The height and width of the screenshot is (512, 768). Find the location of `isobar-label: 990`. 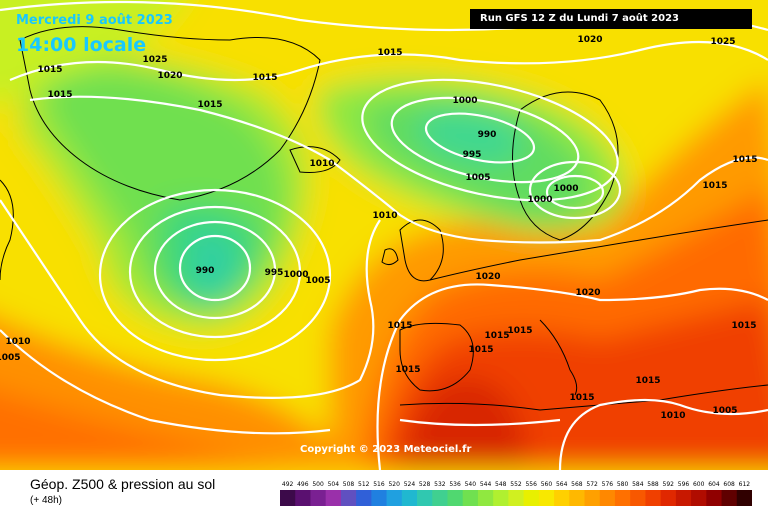

isobar-label: 990 is located at coordinates (487, 135).